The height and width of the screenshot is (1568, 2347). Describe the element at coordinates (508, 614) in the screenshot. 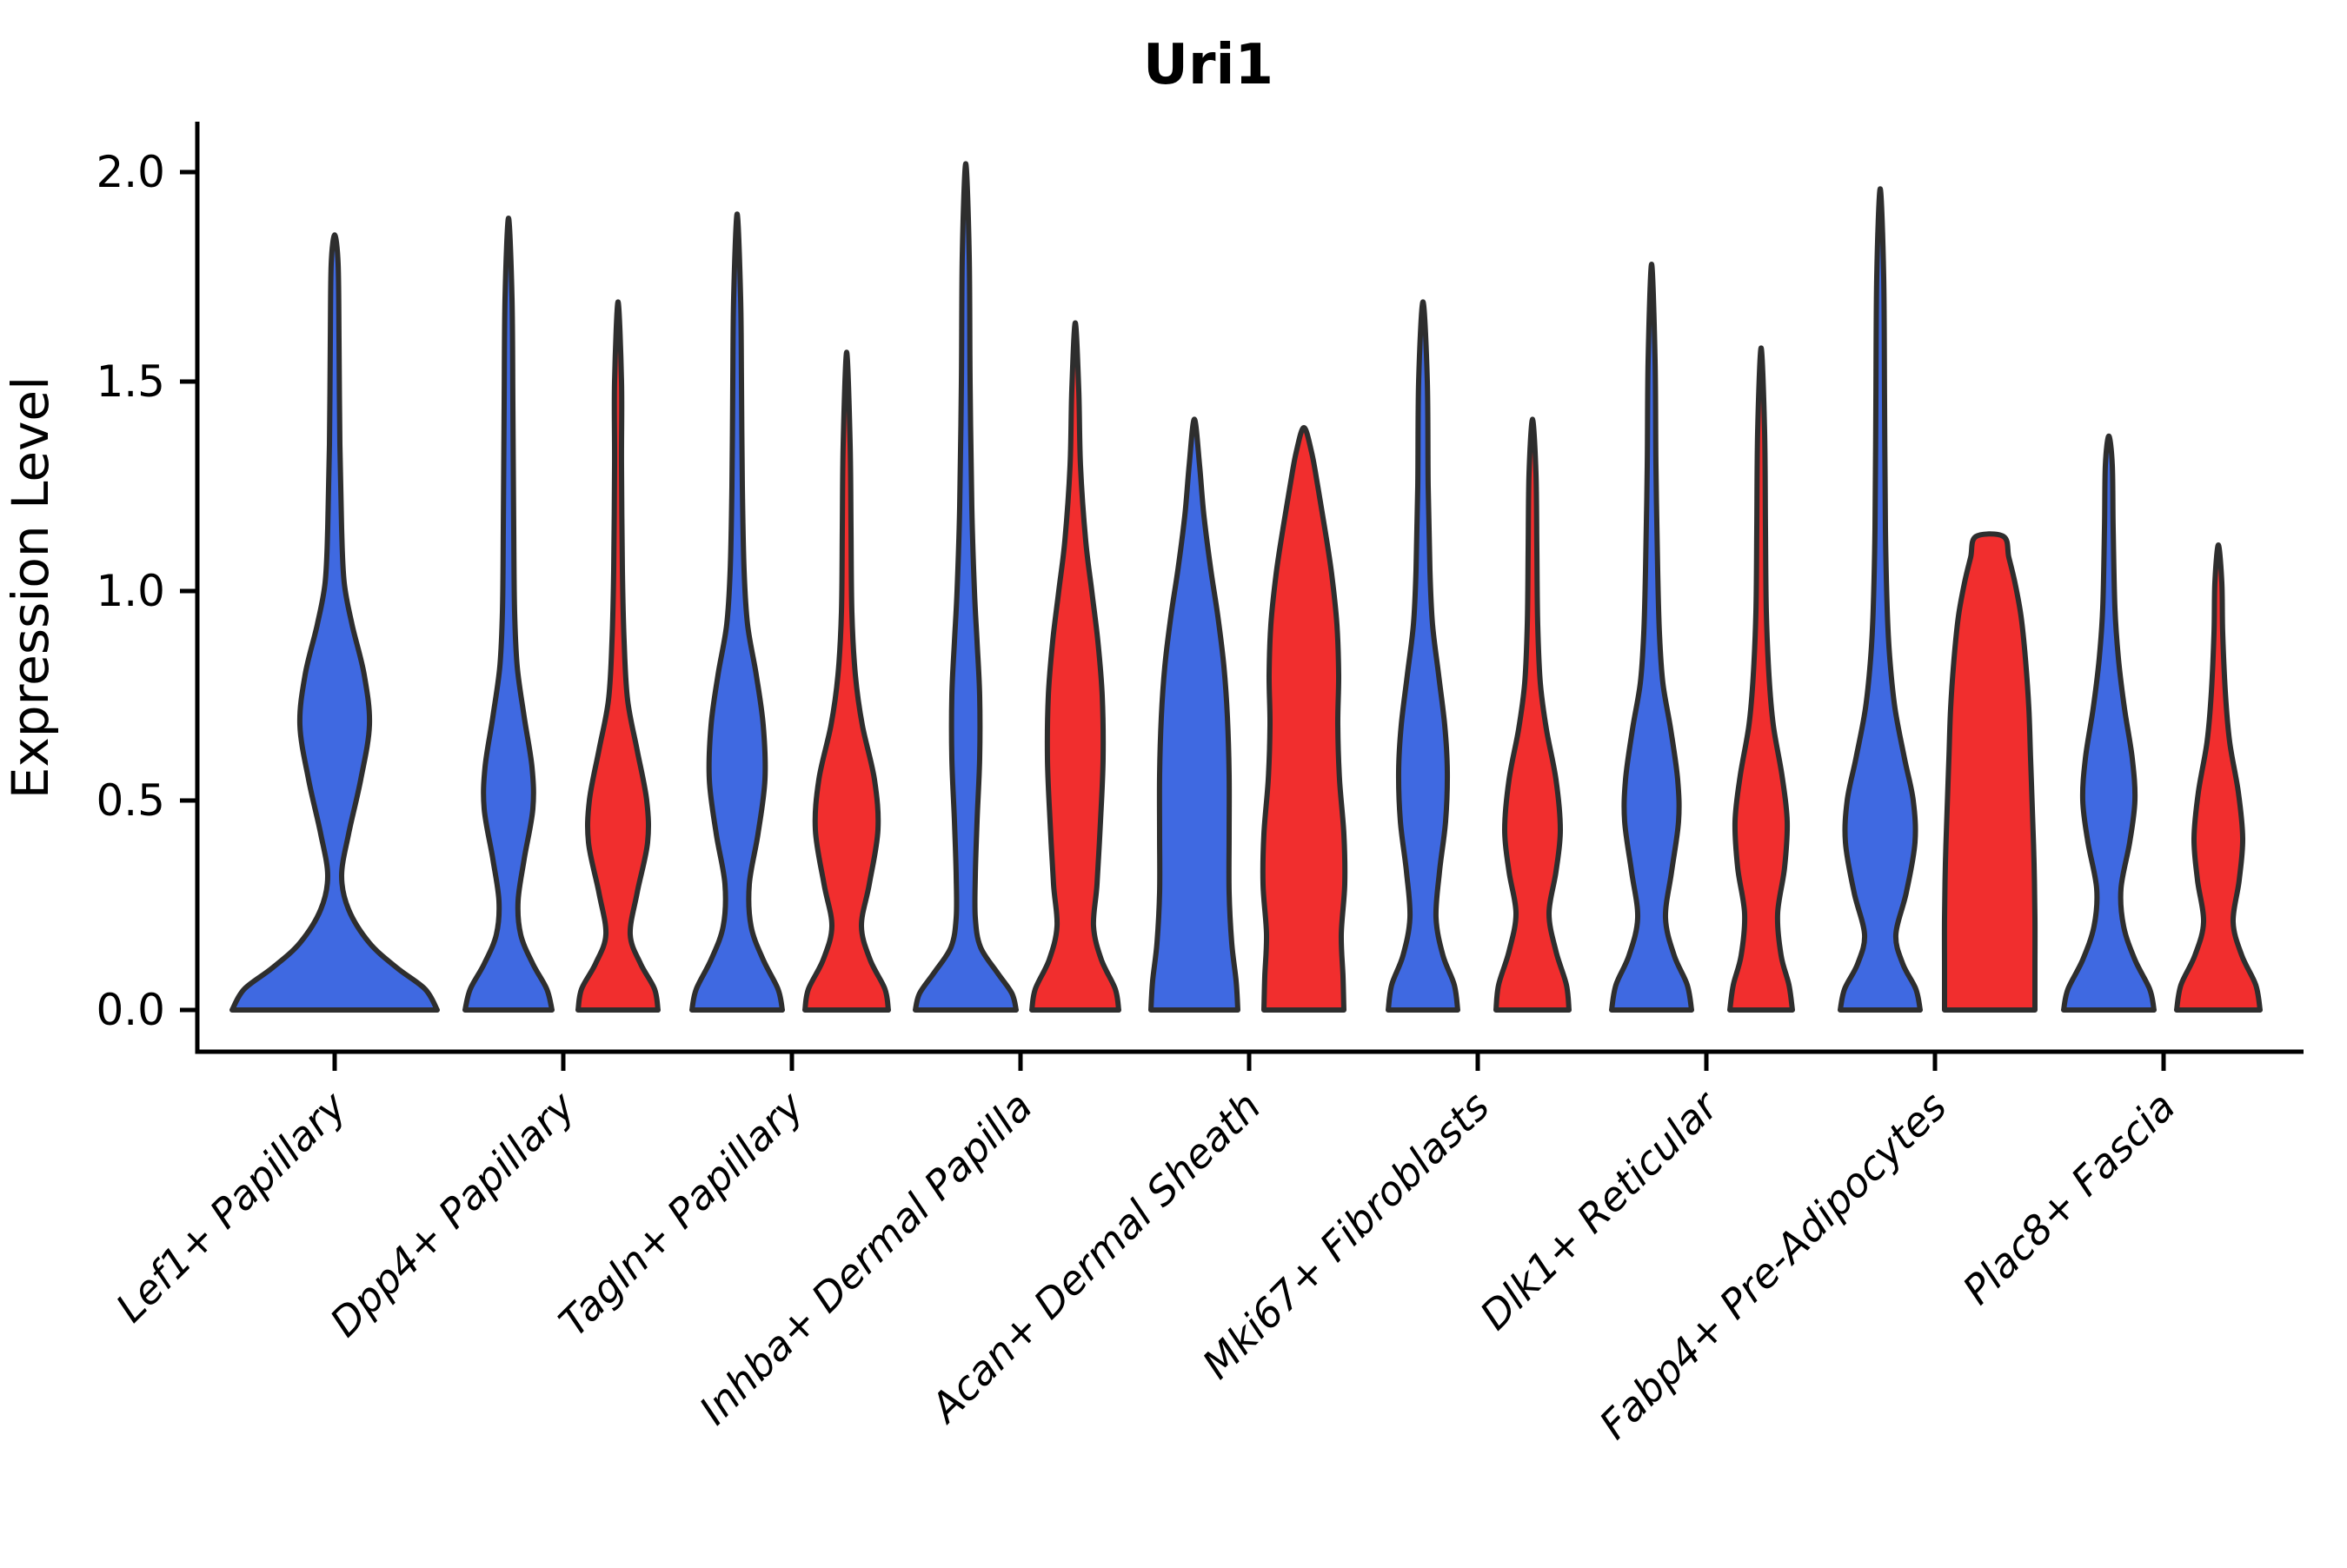

I see `violin-dpp4-papillary-blue` at that location.